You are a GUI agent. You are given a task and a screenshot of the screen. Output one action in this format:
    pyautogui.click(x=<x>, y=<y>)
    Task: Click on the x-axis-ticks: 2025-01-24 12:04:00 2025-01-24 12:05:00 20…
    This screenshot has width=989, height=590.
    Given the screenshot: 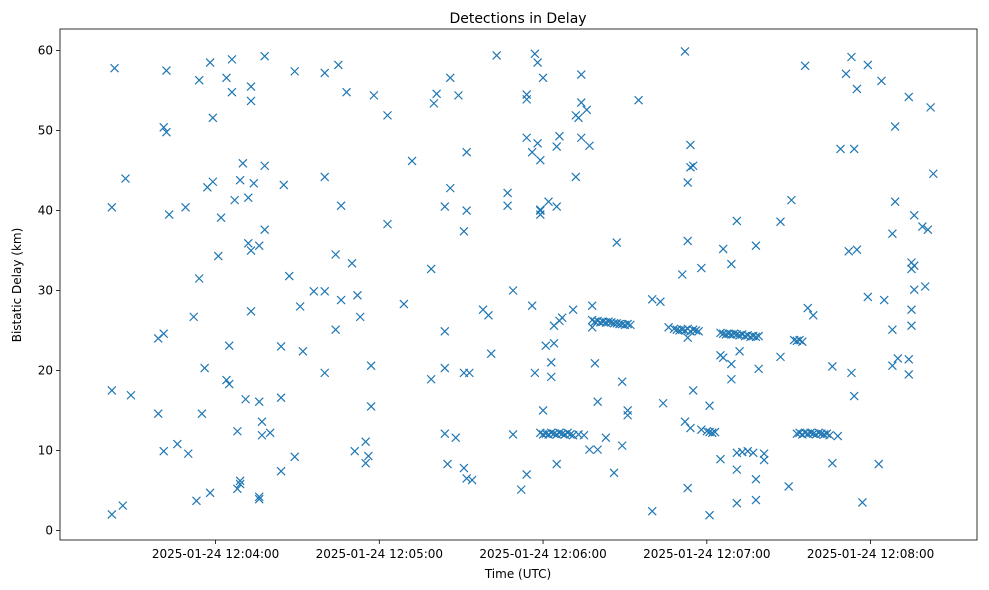 What is the action you would take?
    pyautogui.click(x=543, y=550)
    